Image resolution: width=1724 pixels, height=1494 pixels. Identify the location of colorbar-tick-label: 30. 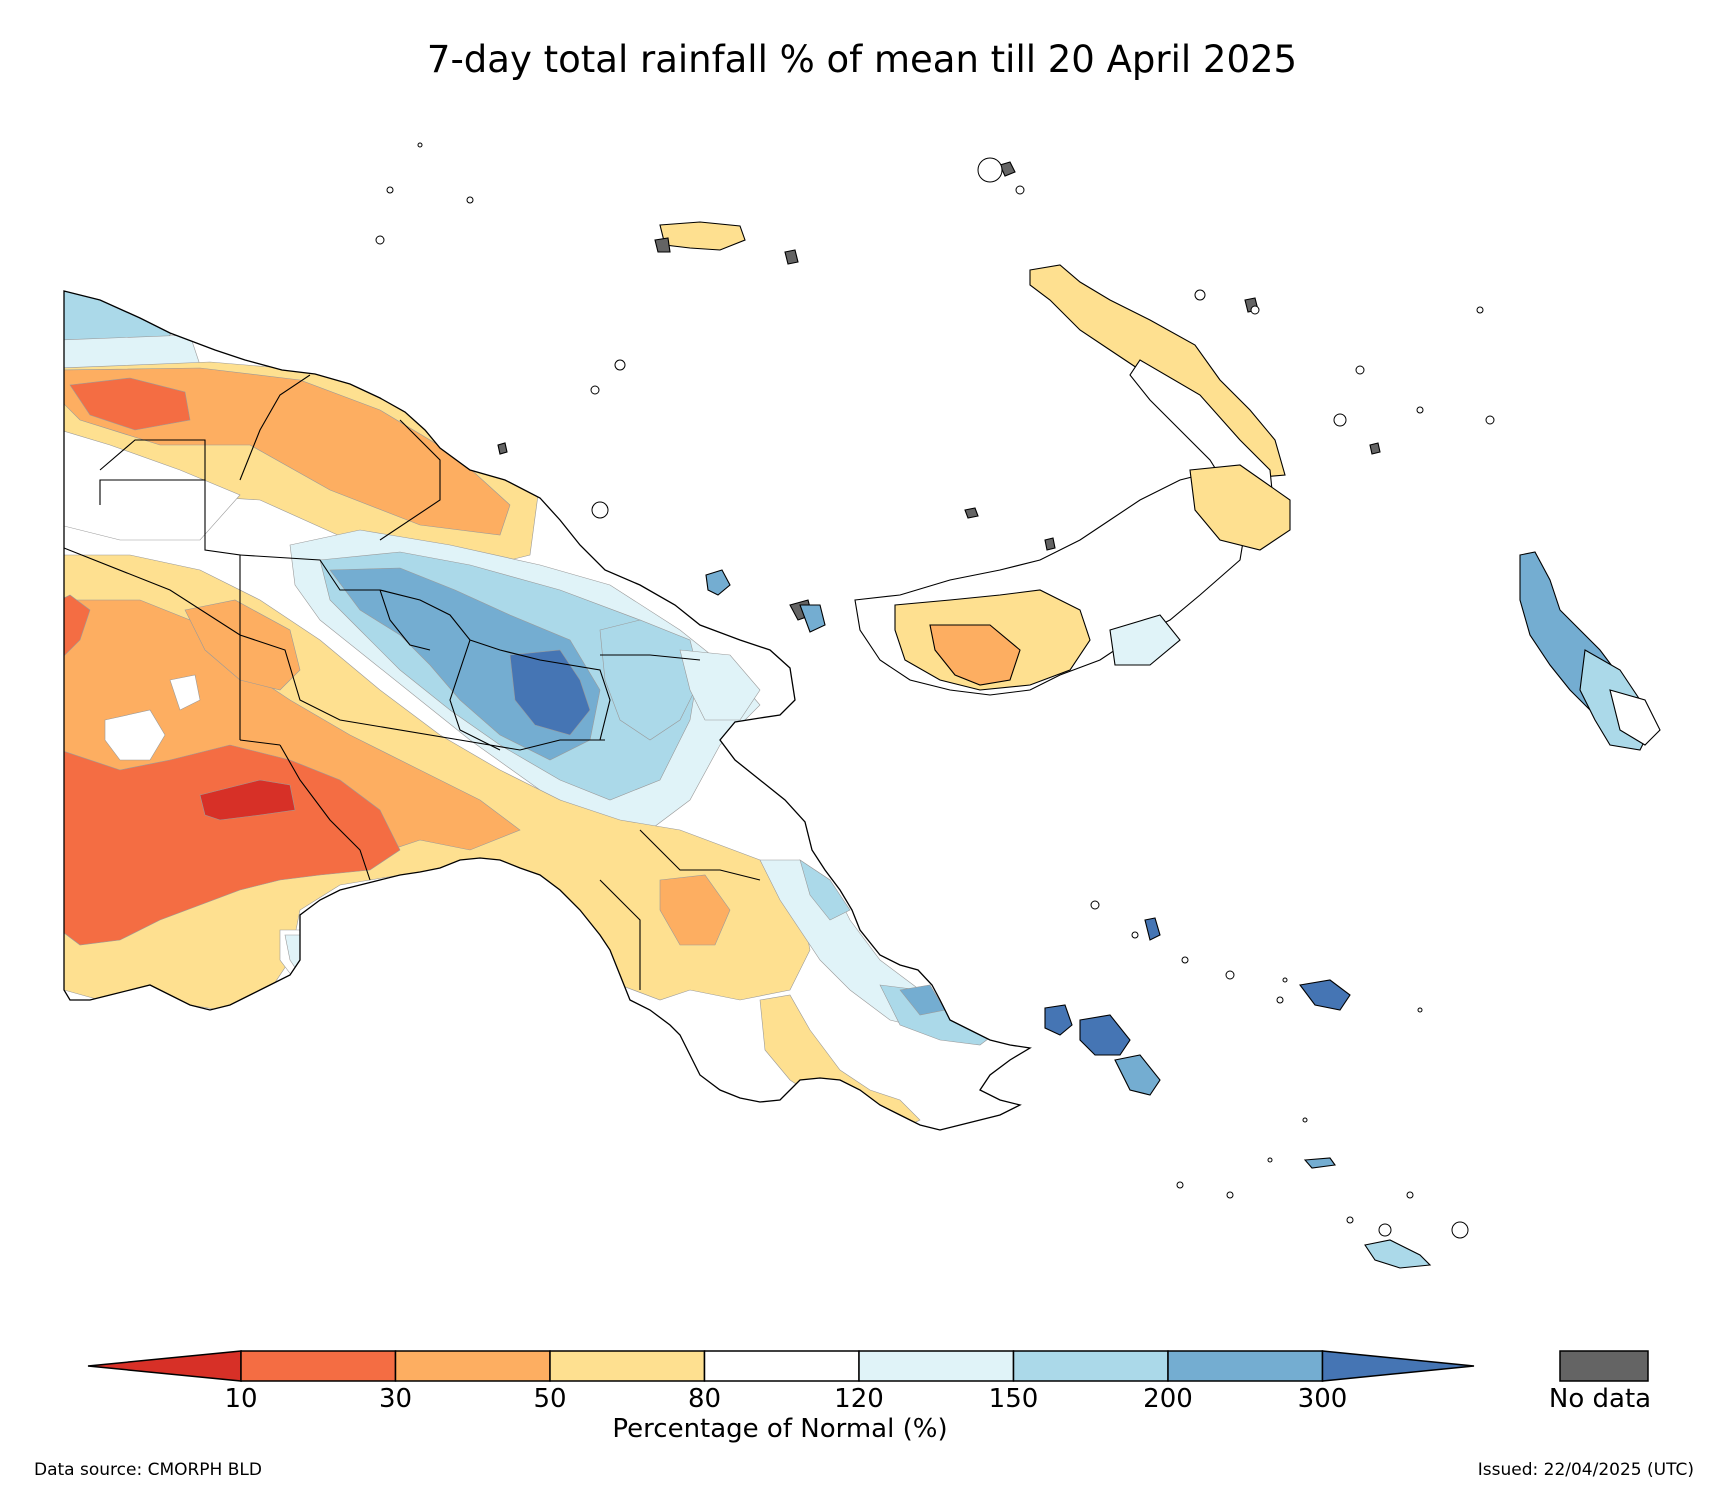
(395, 1399).